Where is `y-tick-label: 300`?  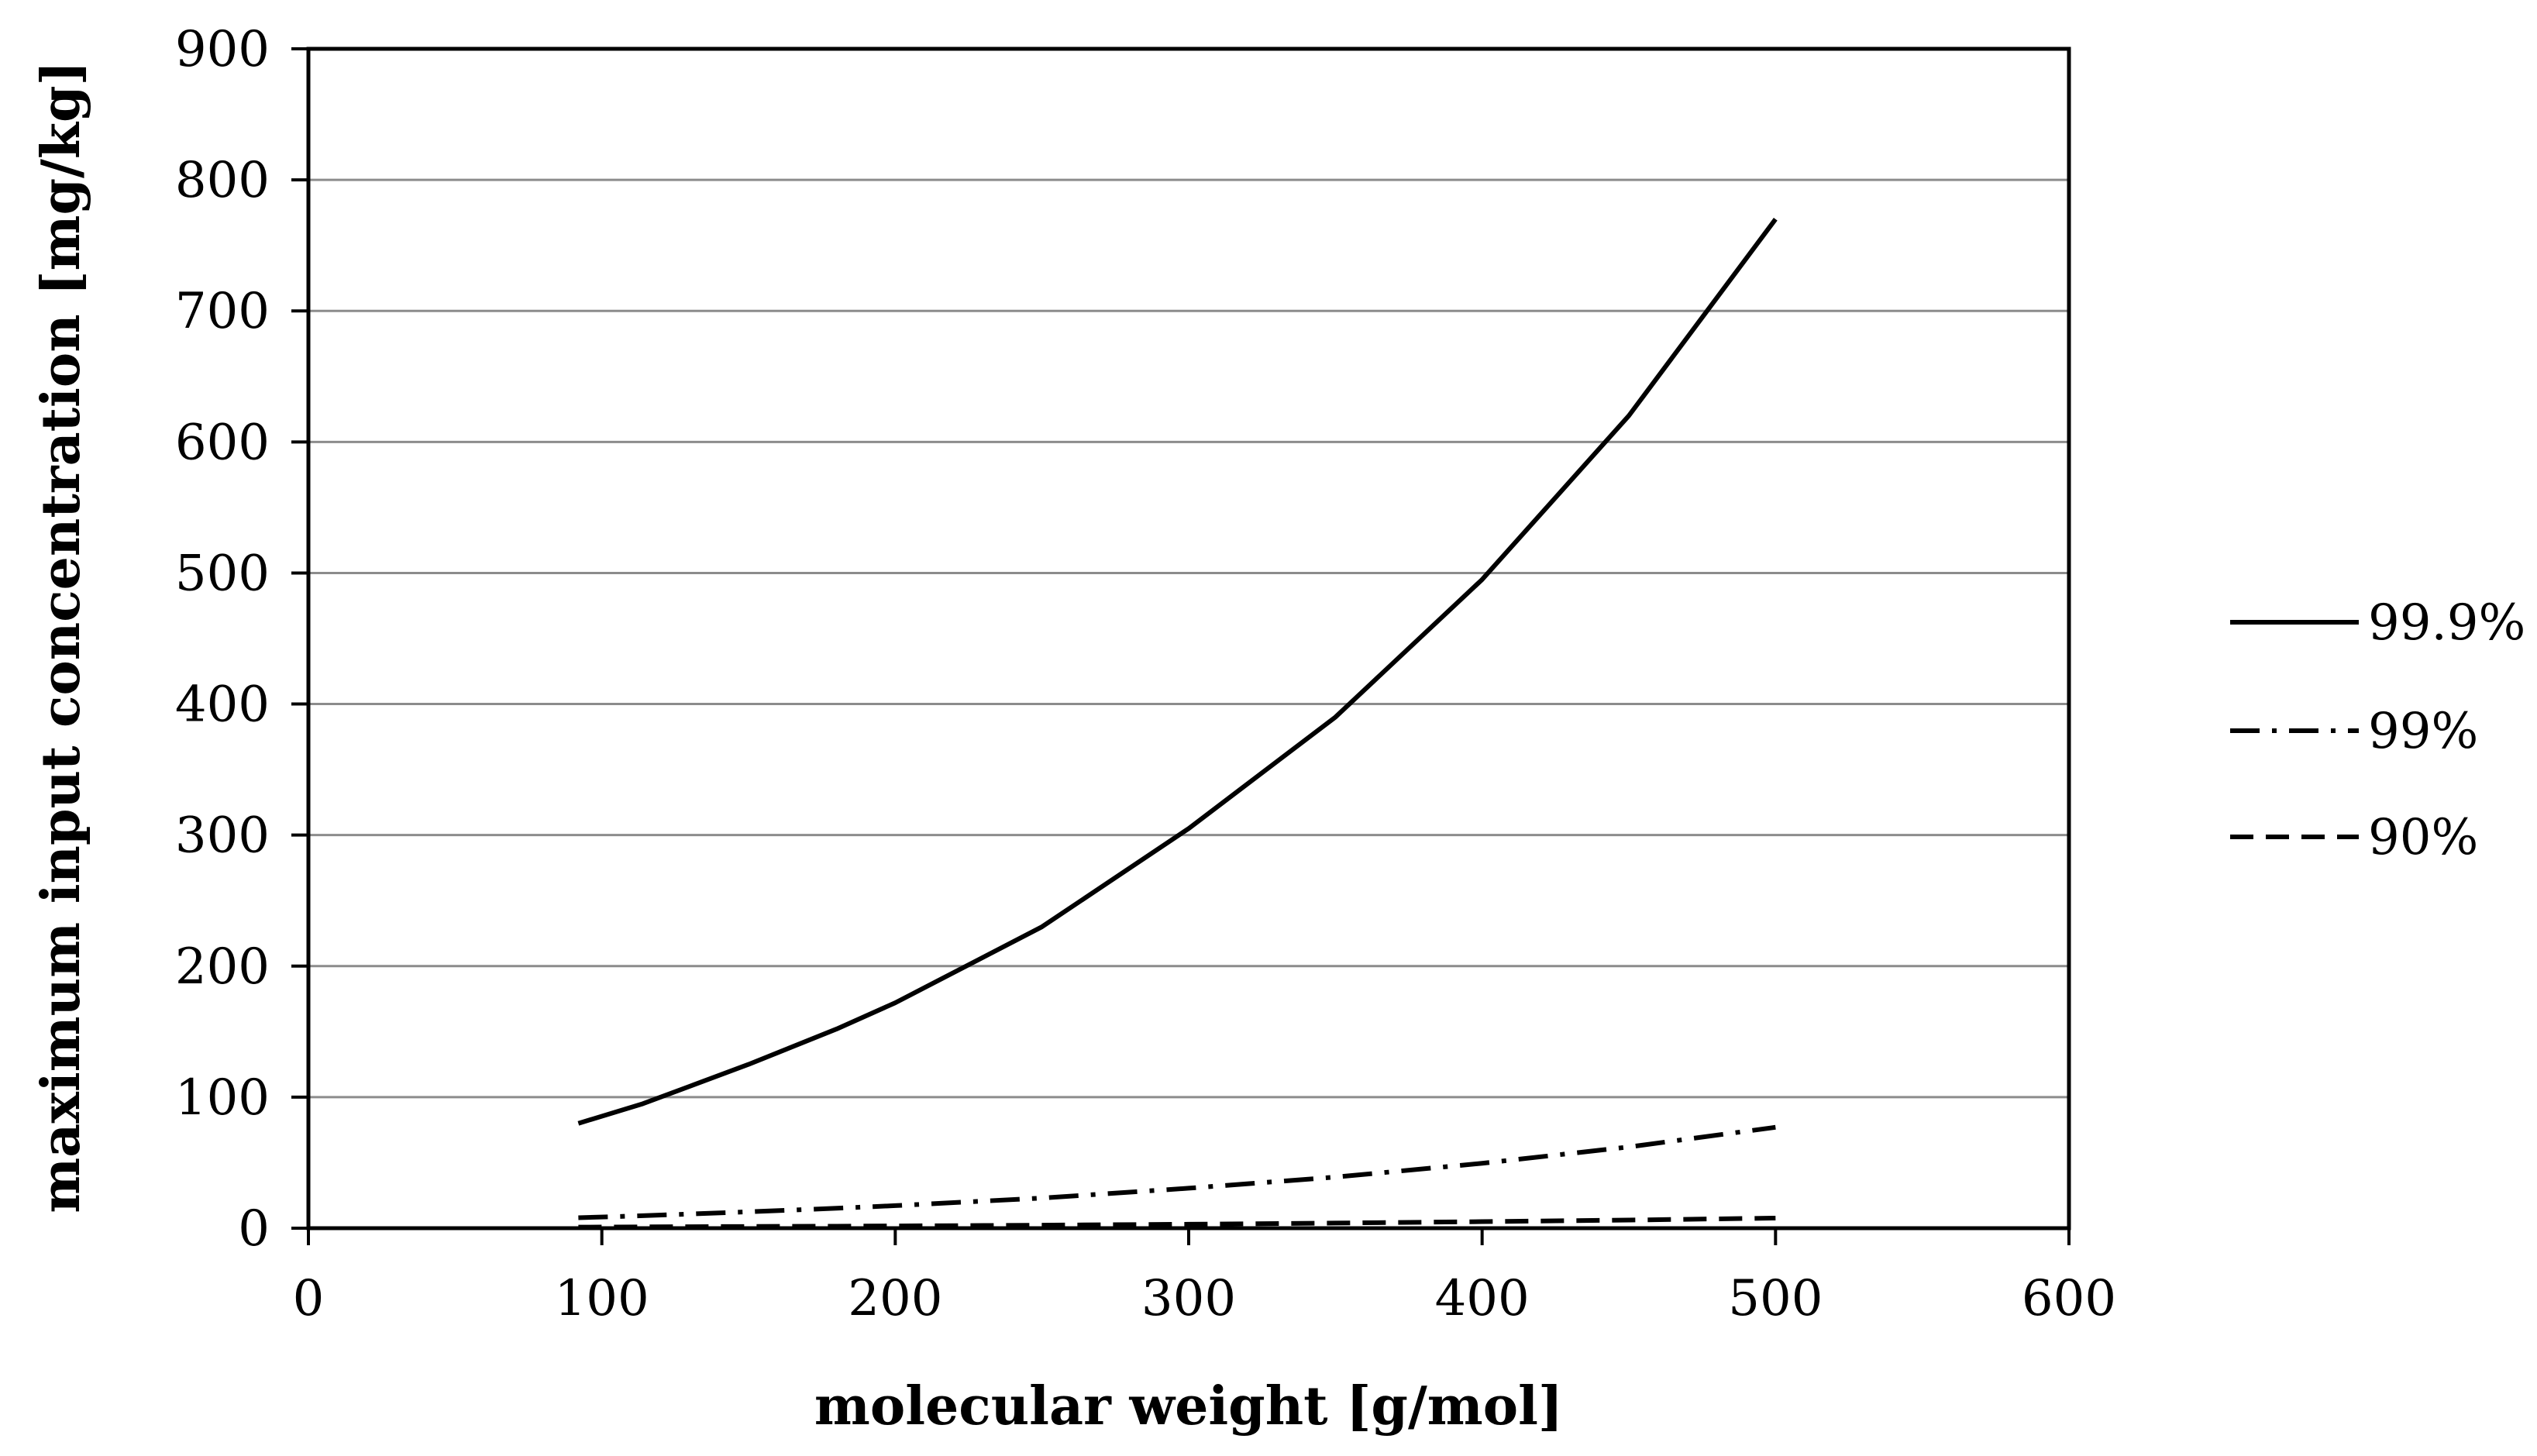
y-tick-label: 300 is located at coordinates (222, 836).